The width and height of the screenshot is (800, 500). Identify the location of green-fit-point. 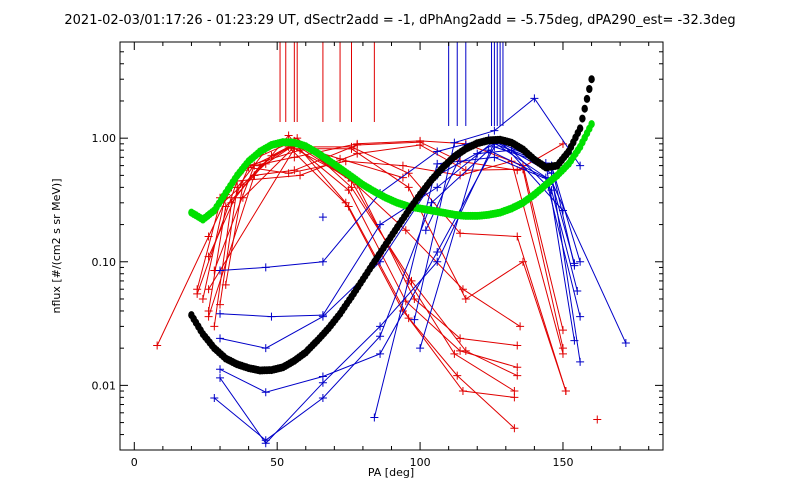
(591, 124).